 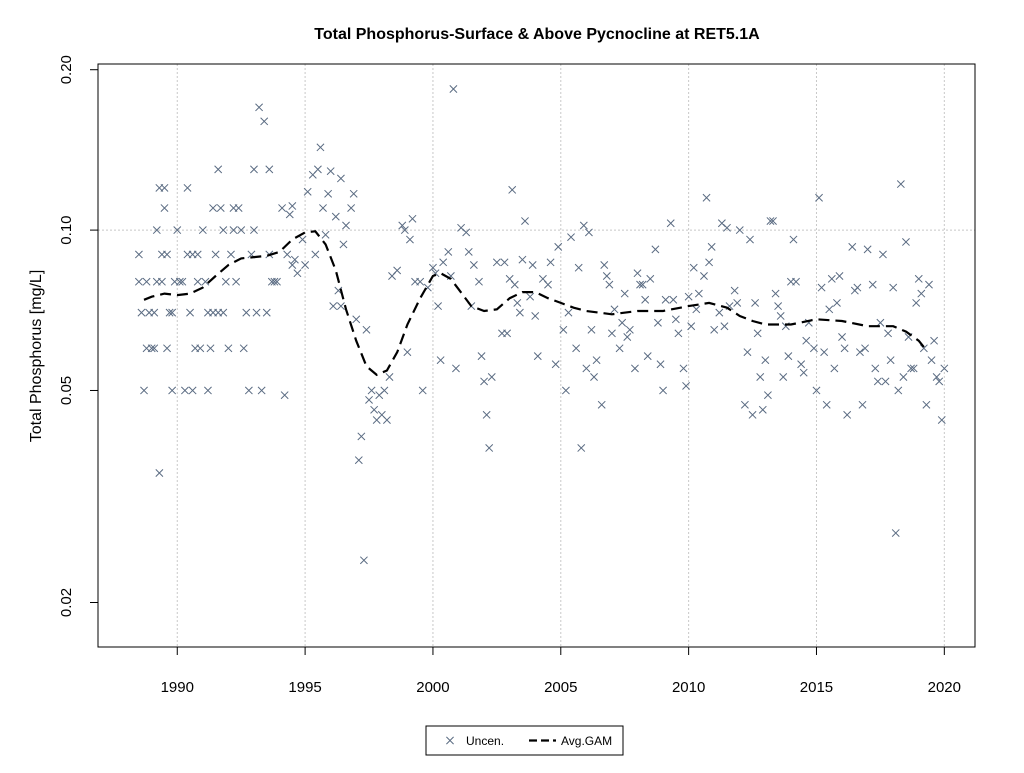 What do you see at coordinates (36, 356) in the screenshot?
I see `y-axis-label: Total Phosphorus [mg/L]` at bounding box center [36, 356].